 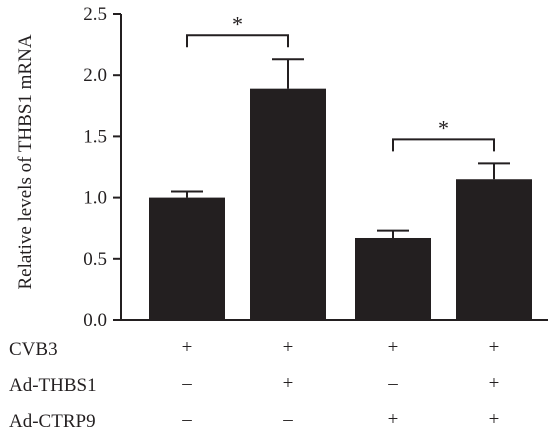 What do you see at coordinates (25, 161) in the screenshot?
I see `y-axis-label: Relative levels of THBS1 mRNA` at bounding box center [25, 161].